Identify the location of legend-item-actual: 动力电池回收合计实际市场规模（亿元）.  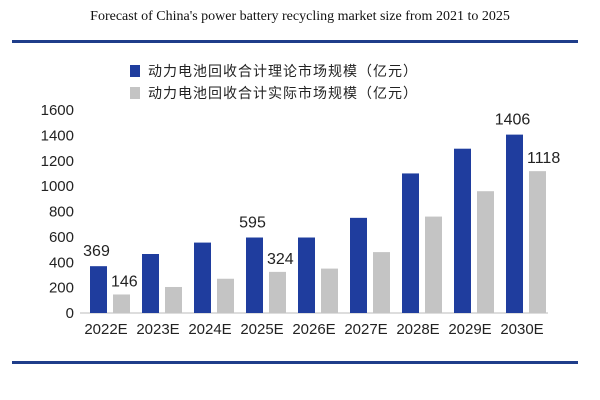
(274, 93).